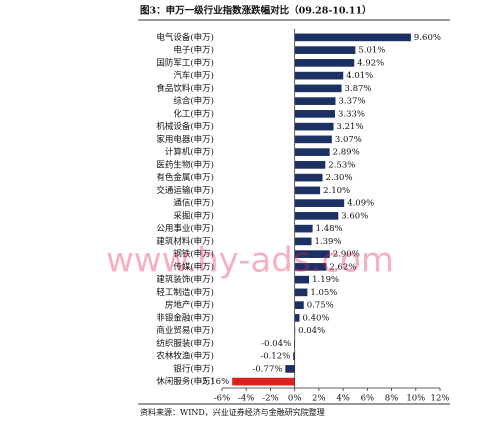  Describe the element at coordinates (193, 203) in the screenshot. I see `category-label: 通信(申万)` at that location.